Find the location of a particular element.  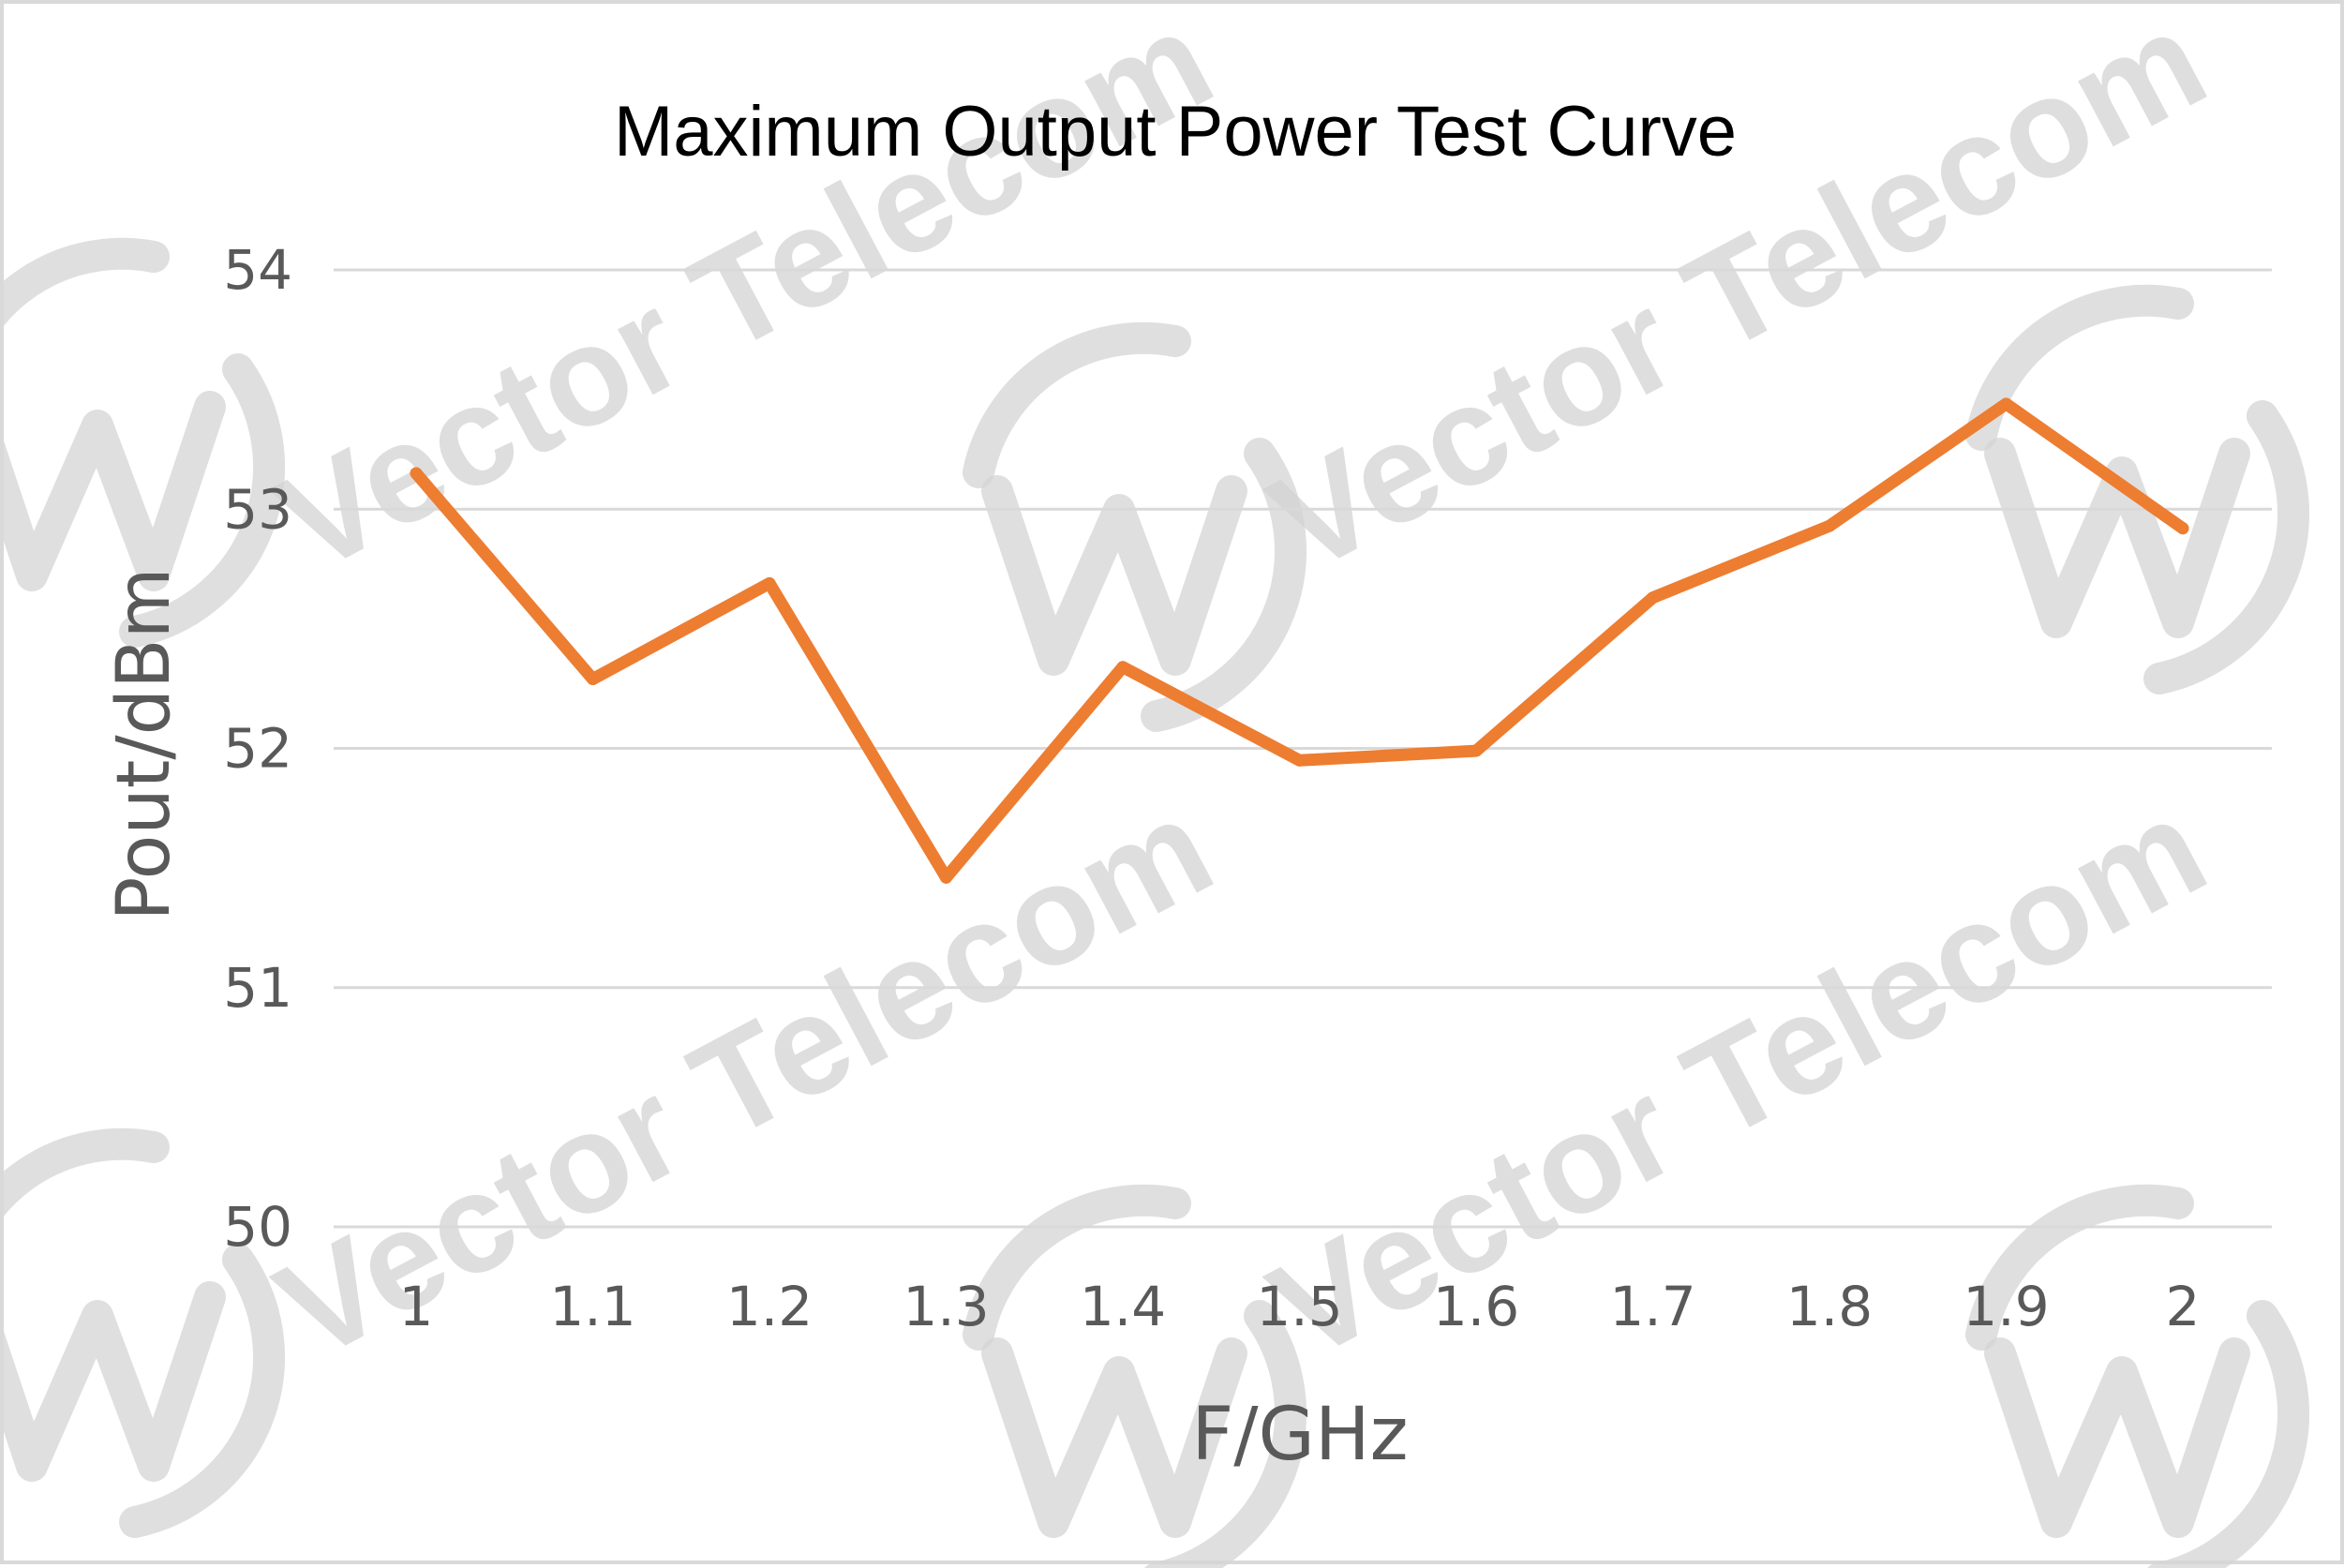

x-tick-label: 2 is located at coordinates (2184, 1307).